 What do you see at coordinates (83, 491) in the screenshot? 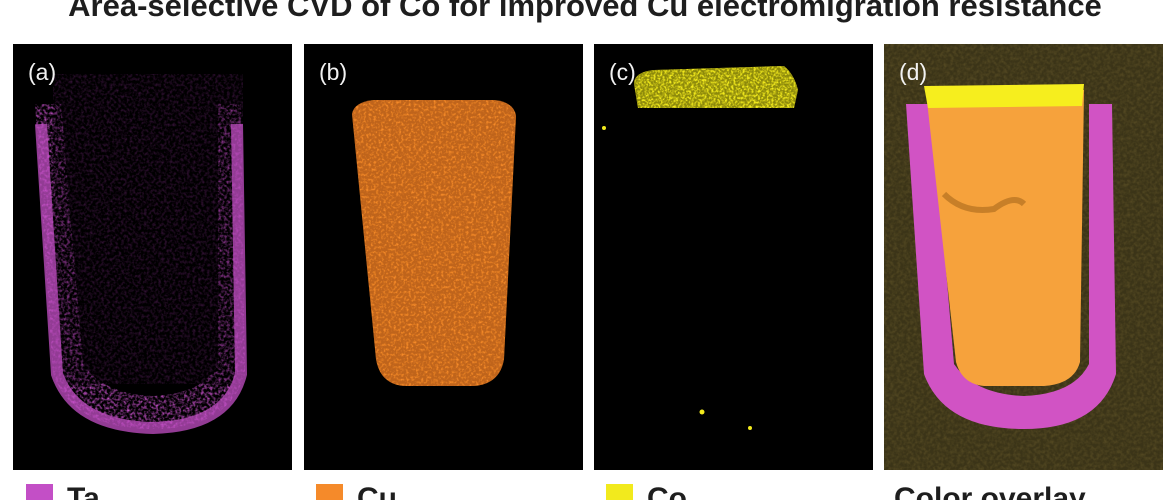
I see `legend-label: Ta` at bounding box center [83, 491].